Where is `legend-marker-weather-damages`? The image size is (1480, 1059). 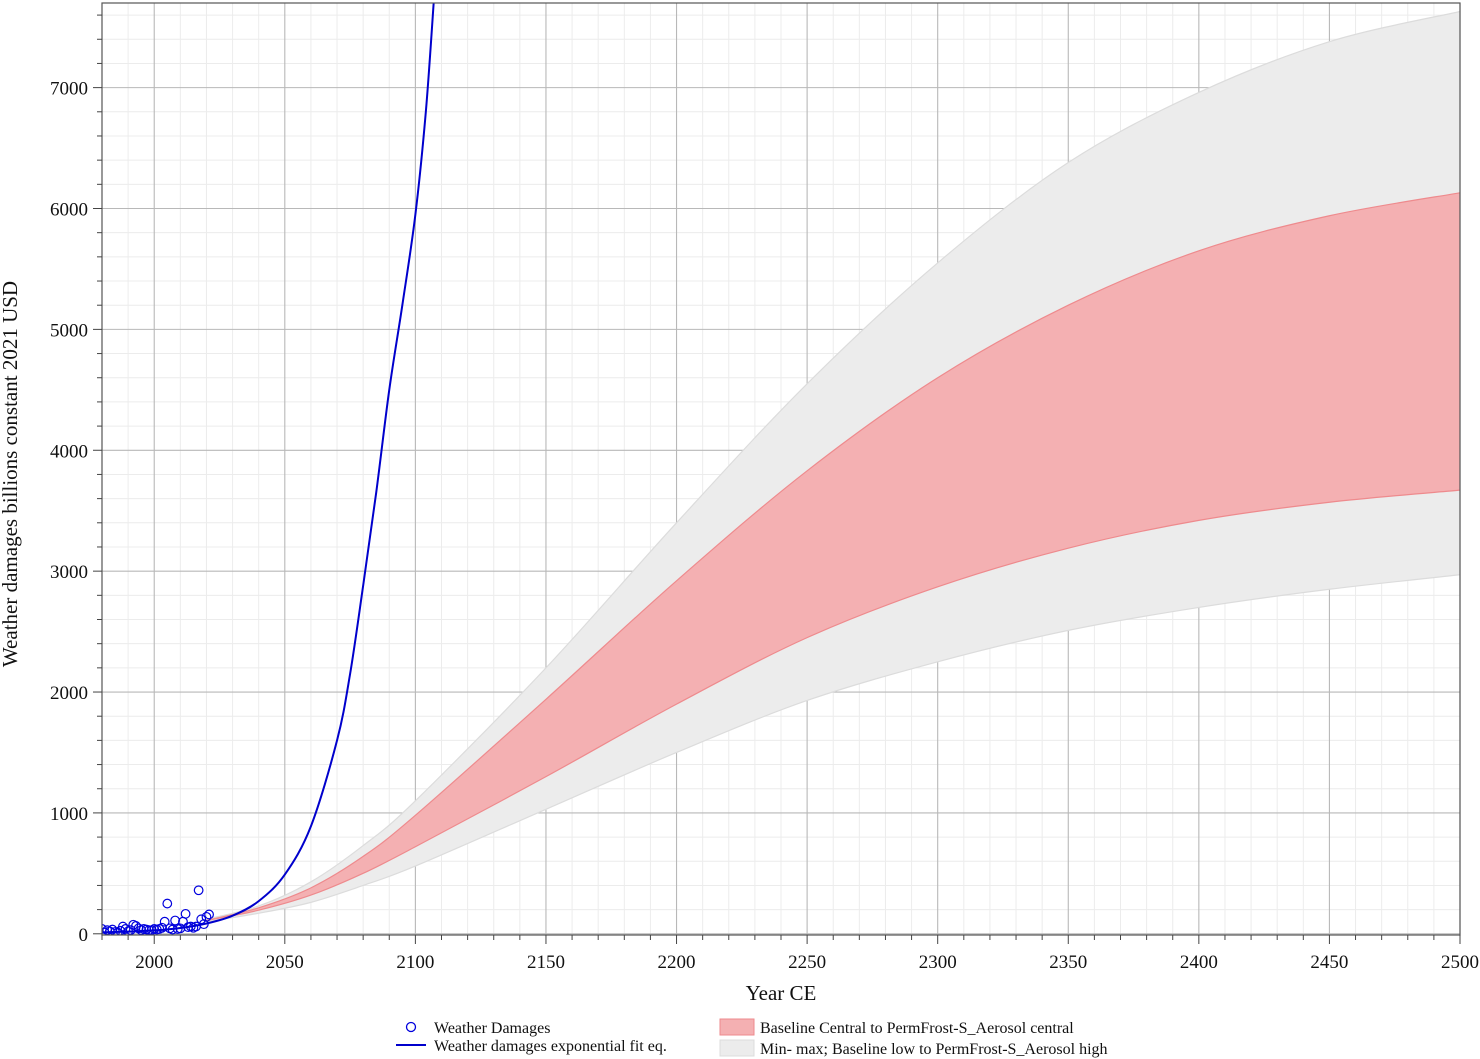
legend-marker-weather-damages is located at coordinates (411, 1027).